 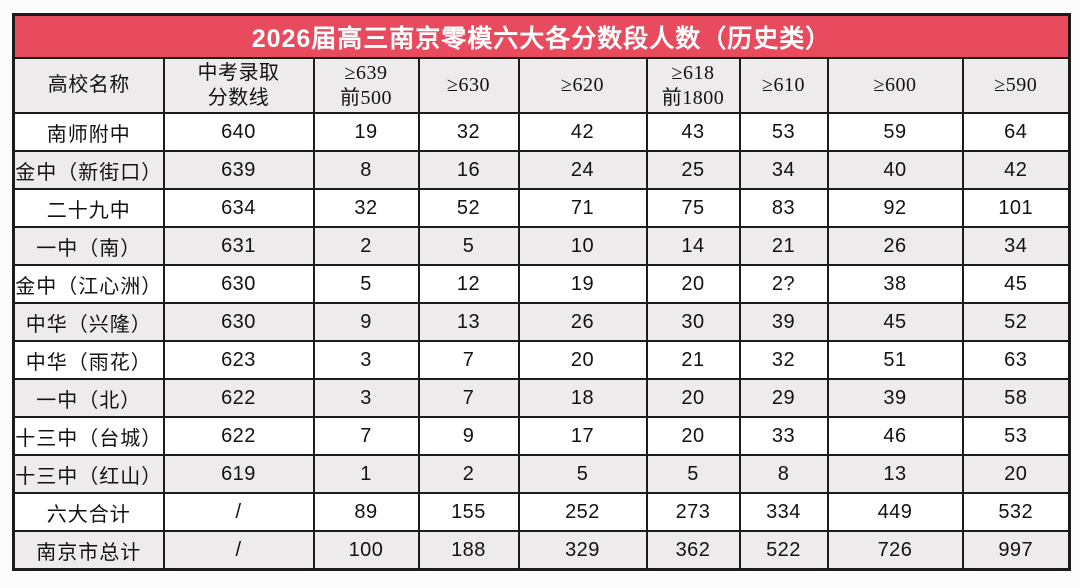 What do you see at coordinates (1016, 284) in the screenshot?
I see `count-cell-ge590: 45` at bounding box center [1016, 284].